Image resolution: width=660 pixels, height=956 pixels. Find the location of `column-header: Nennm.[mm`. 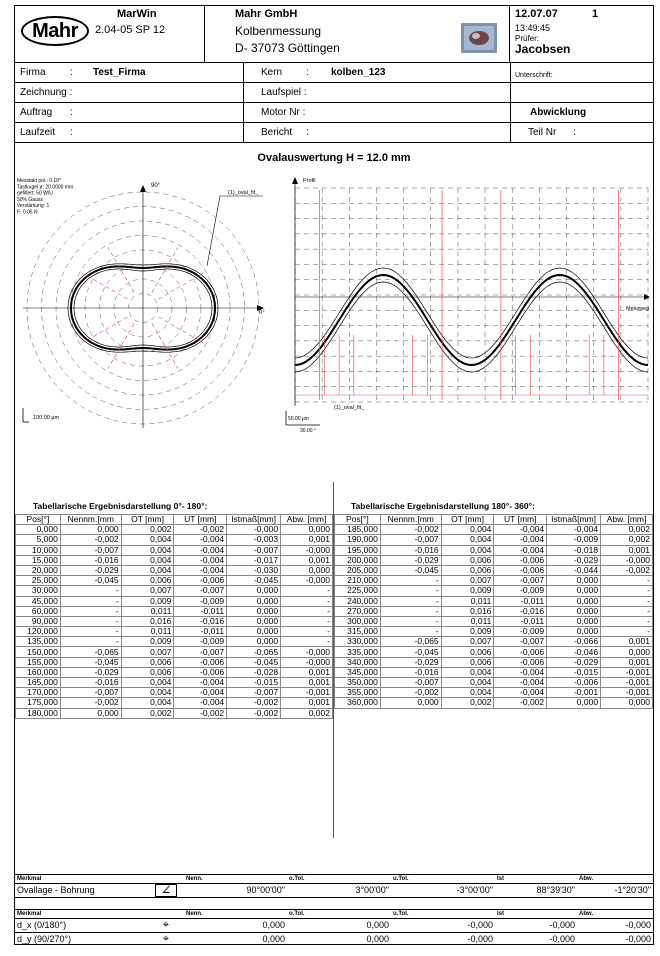

column-header: Nennm.[mm is located at coordinates (90, 519).